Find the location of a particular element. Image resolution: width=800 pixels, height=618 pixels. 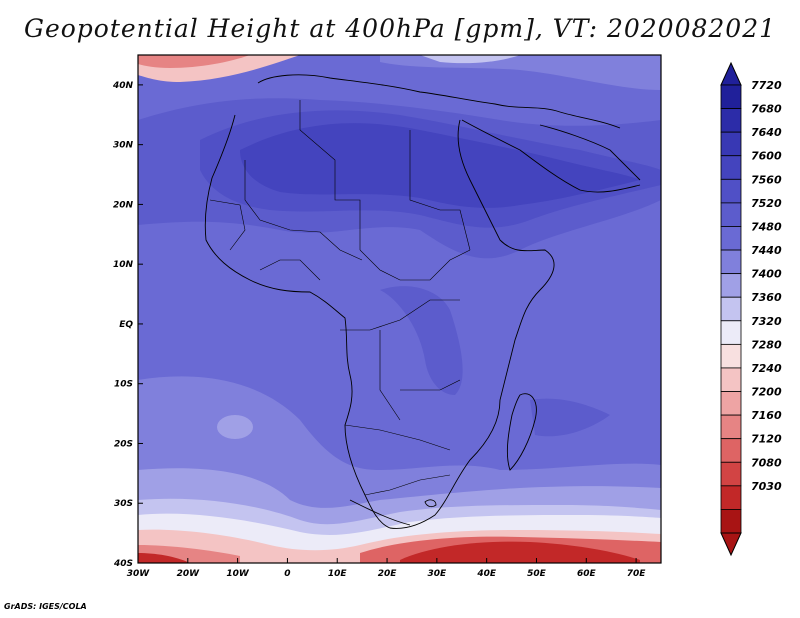

colorbar-level-label: 7720 is located at coordinates (766, 85).